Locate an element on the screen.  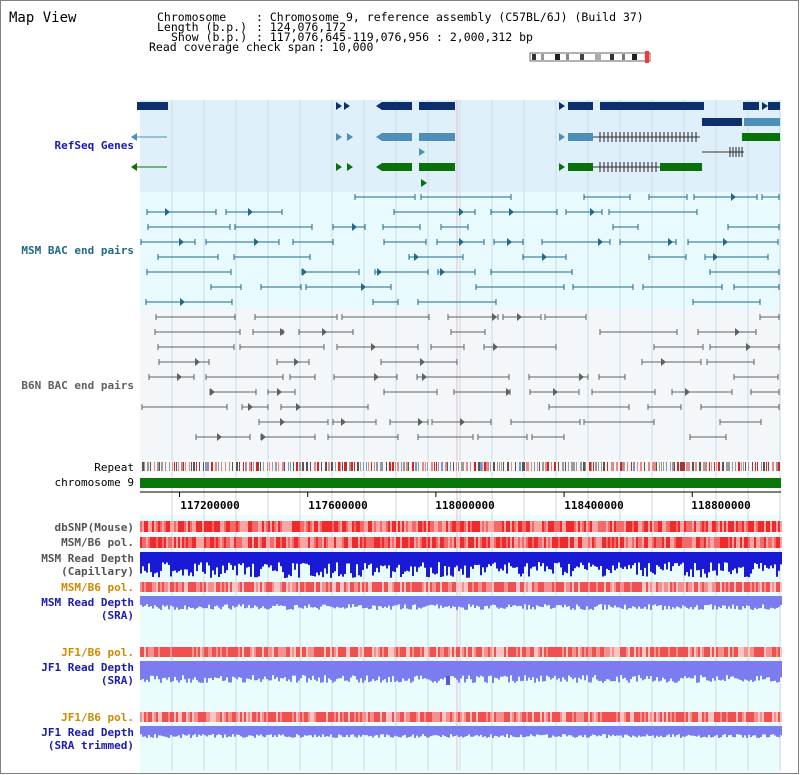
msm-bac-pair-arrow is located at coordinates (600, 242).